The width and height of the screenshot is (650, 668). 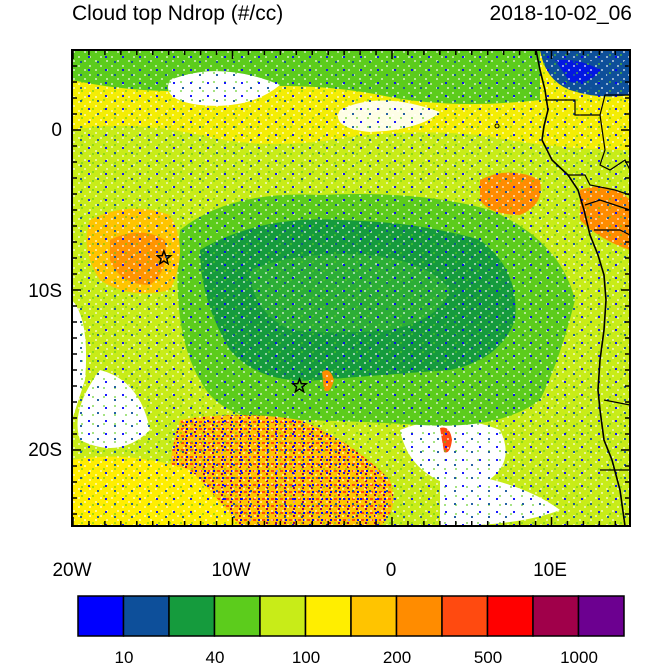 What do you see at coordinates (45, 291) in the screenshot?
I see `lat-label-10s: 10S` at bounding box center [45, 291].